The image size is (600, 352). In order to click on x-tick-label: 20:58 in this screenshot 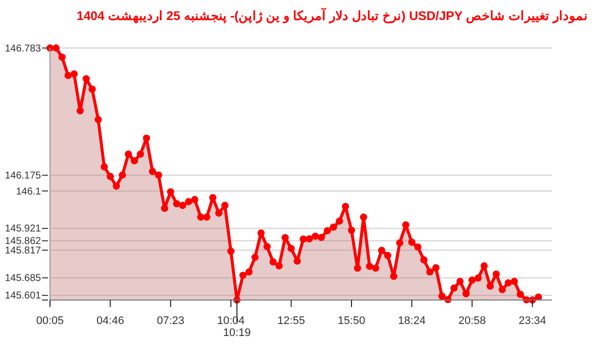, I will do `click(472, 321)`.